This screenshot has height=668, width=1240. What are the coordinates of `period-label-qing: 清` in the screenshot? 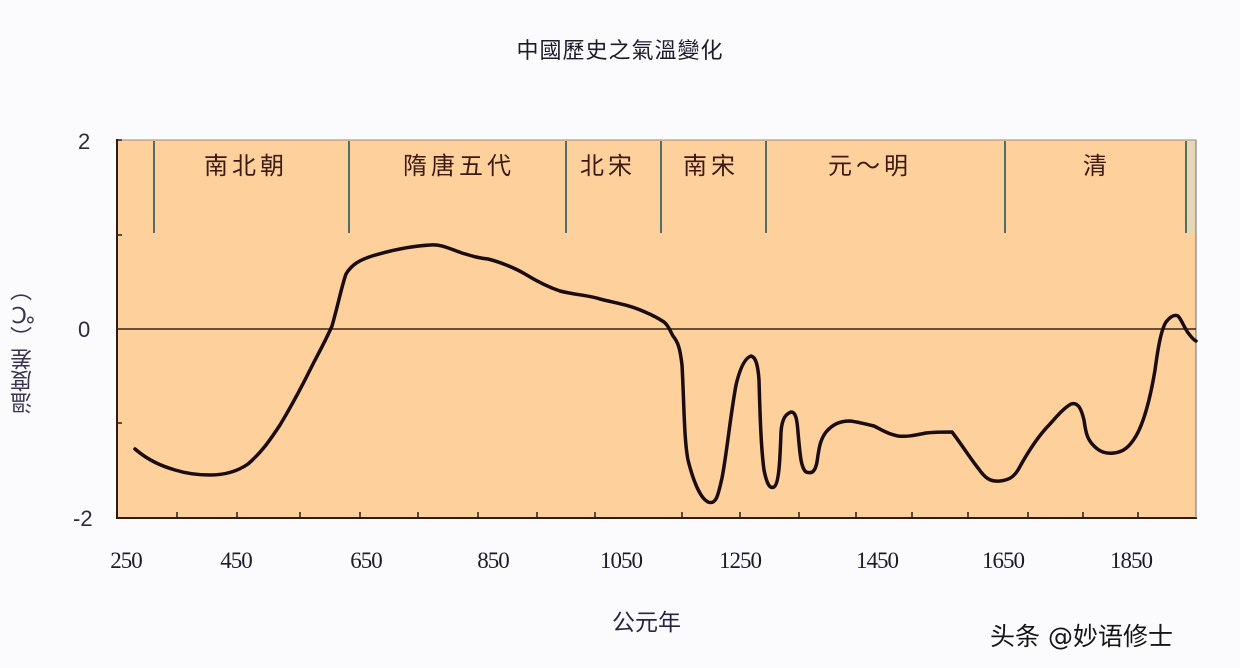 It's located at (1097, 166).